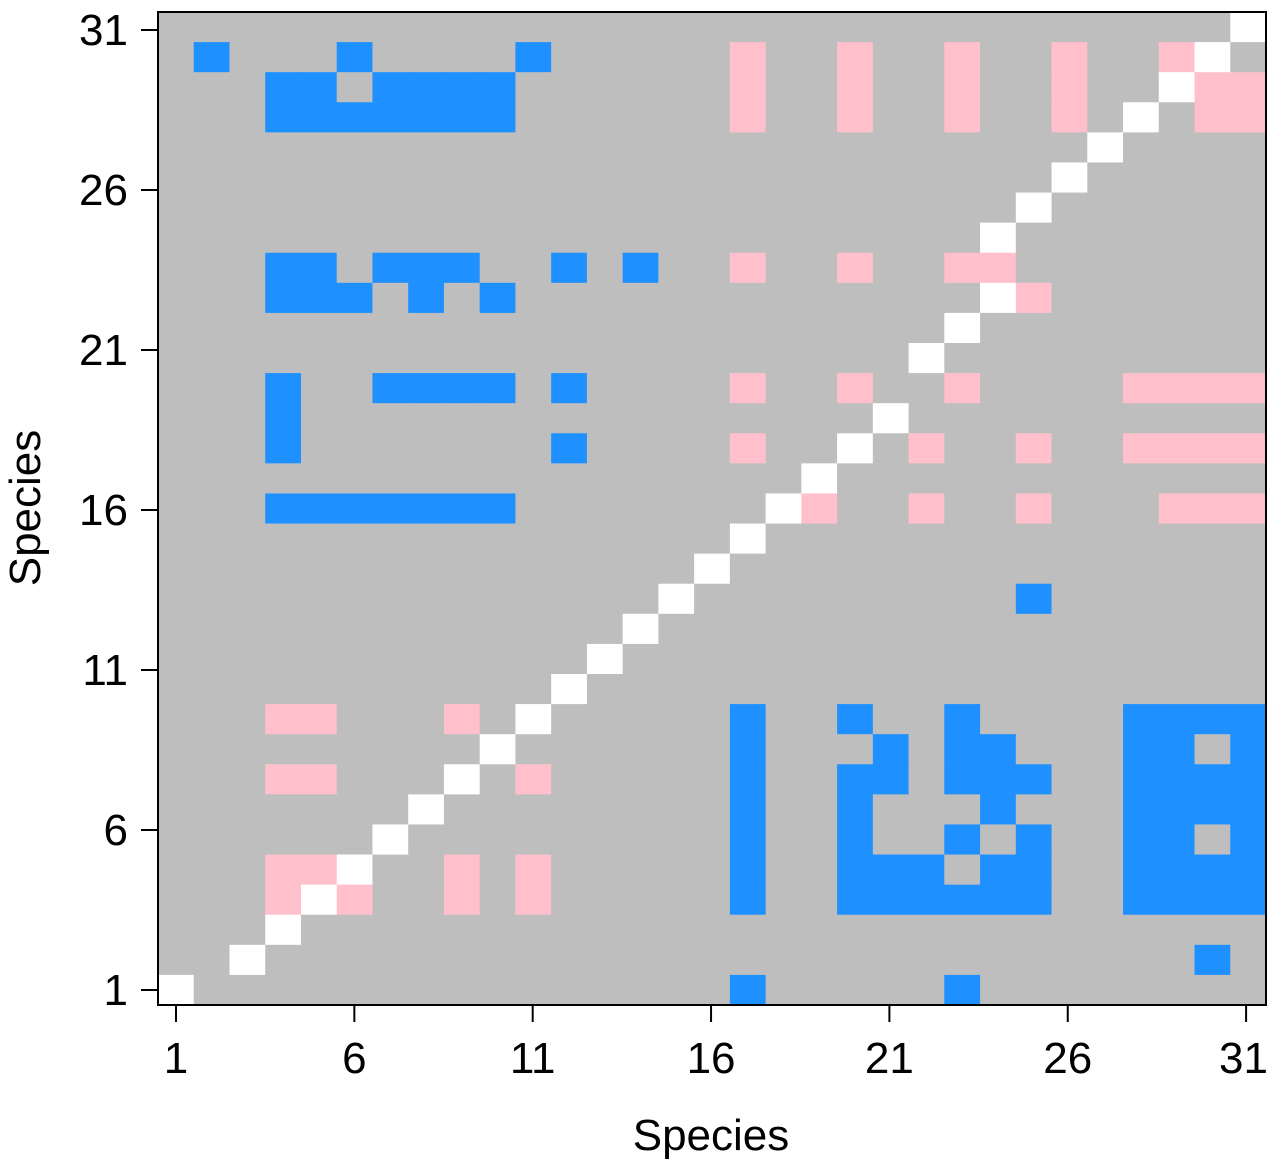 This screenshot has width=1275, height=1160. Describe the element at coordinates (354, 1058) in the screenshot. I see `x-tick-label: 6` at that location.